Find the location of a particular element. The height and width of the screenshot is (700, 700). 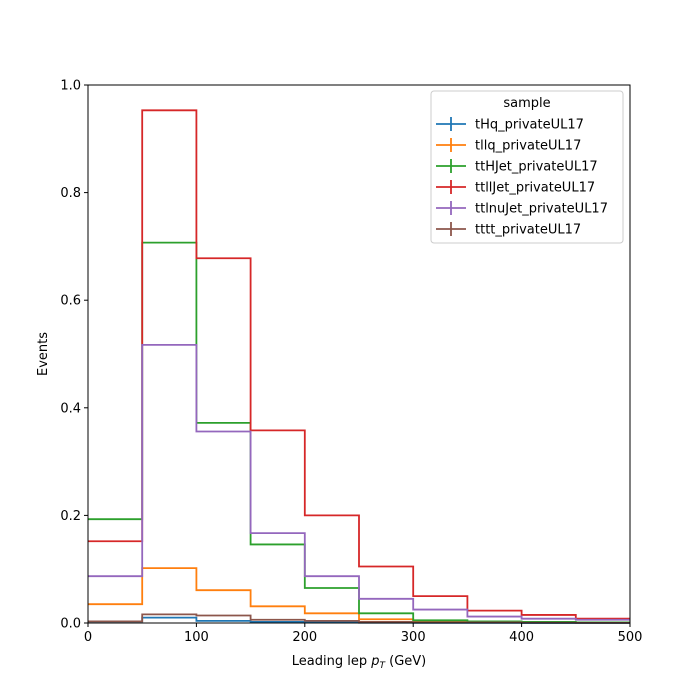

y-tick-label: 0.6 is located at coordinates (70, 301).